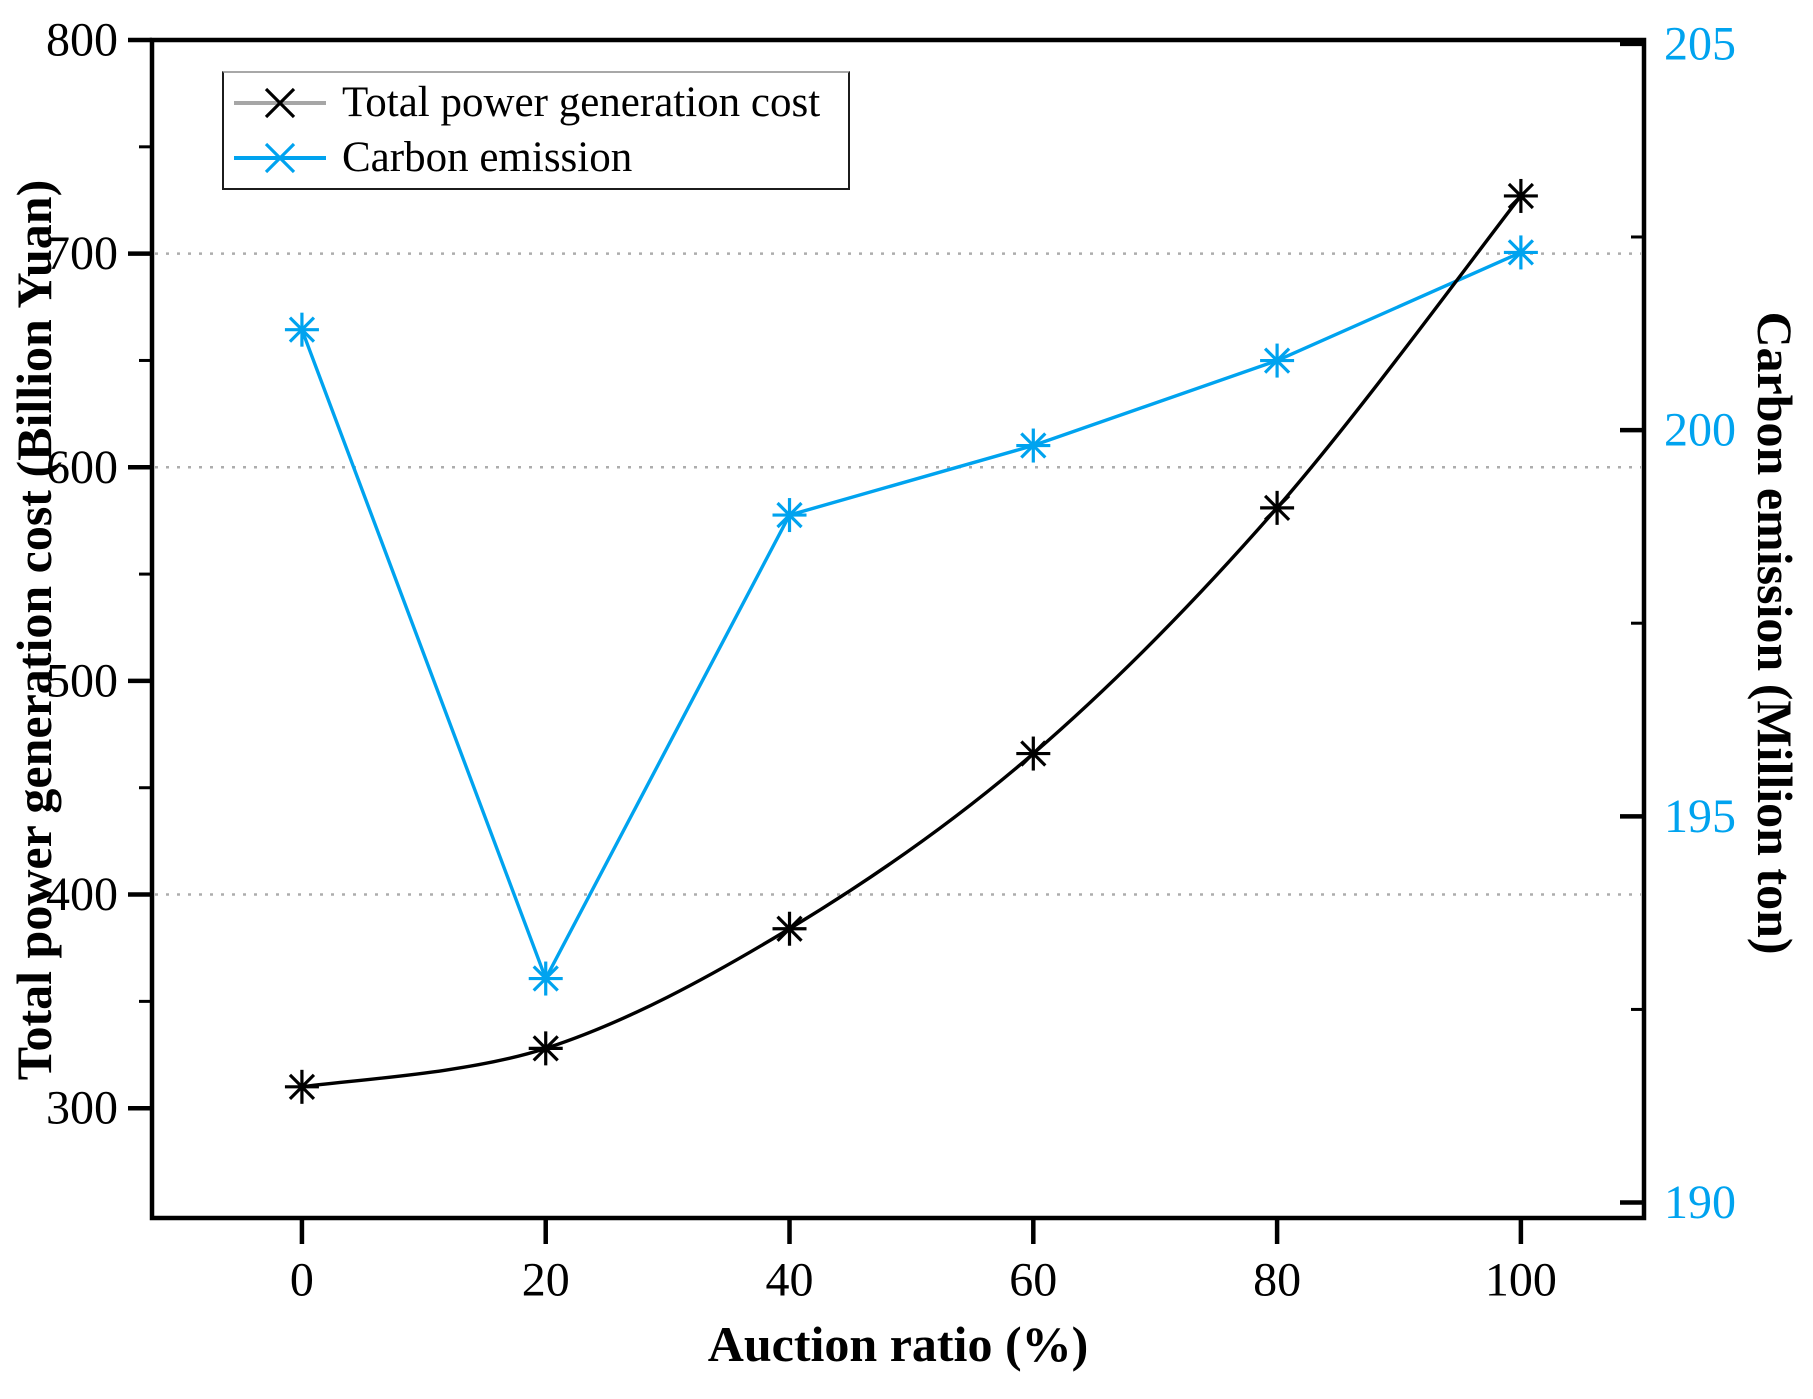 This screenshot has width=1813, height=1399. I want to click on x-axis-ticks: 0 20 40 60 80 100, so click(923, 1262).